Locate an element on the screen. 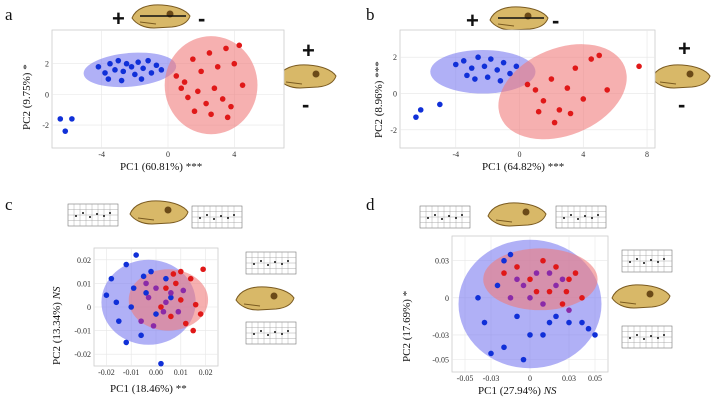 This screenshot has height=401, width=714. x-tick-label: -0.02 is located at coordinates (106, 372).